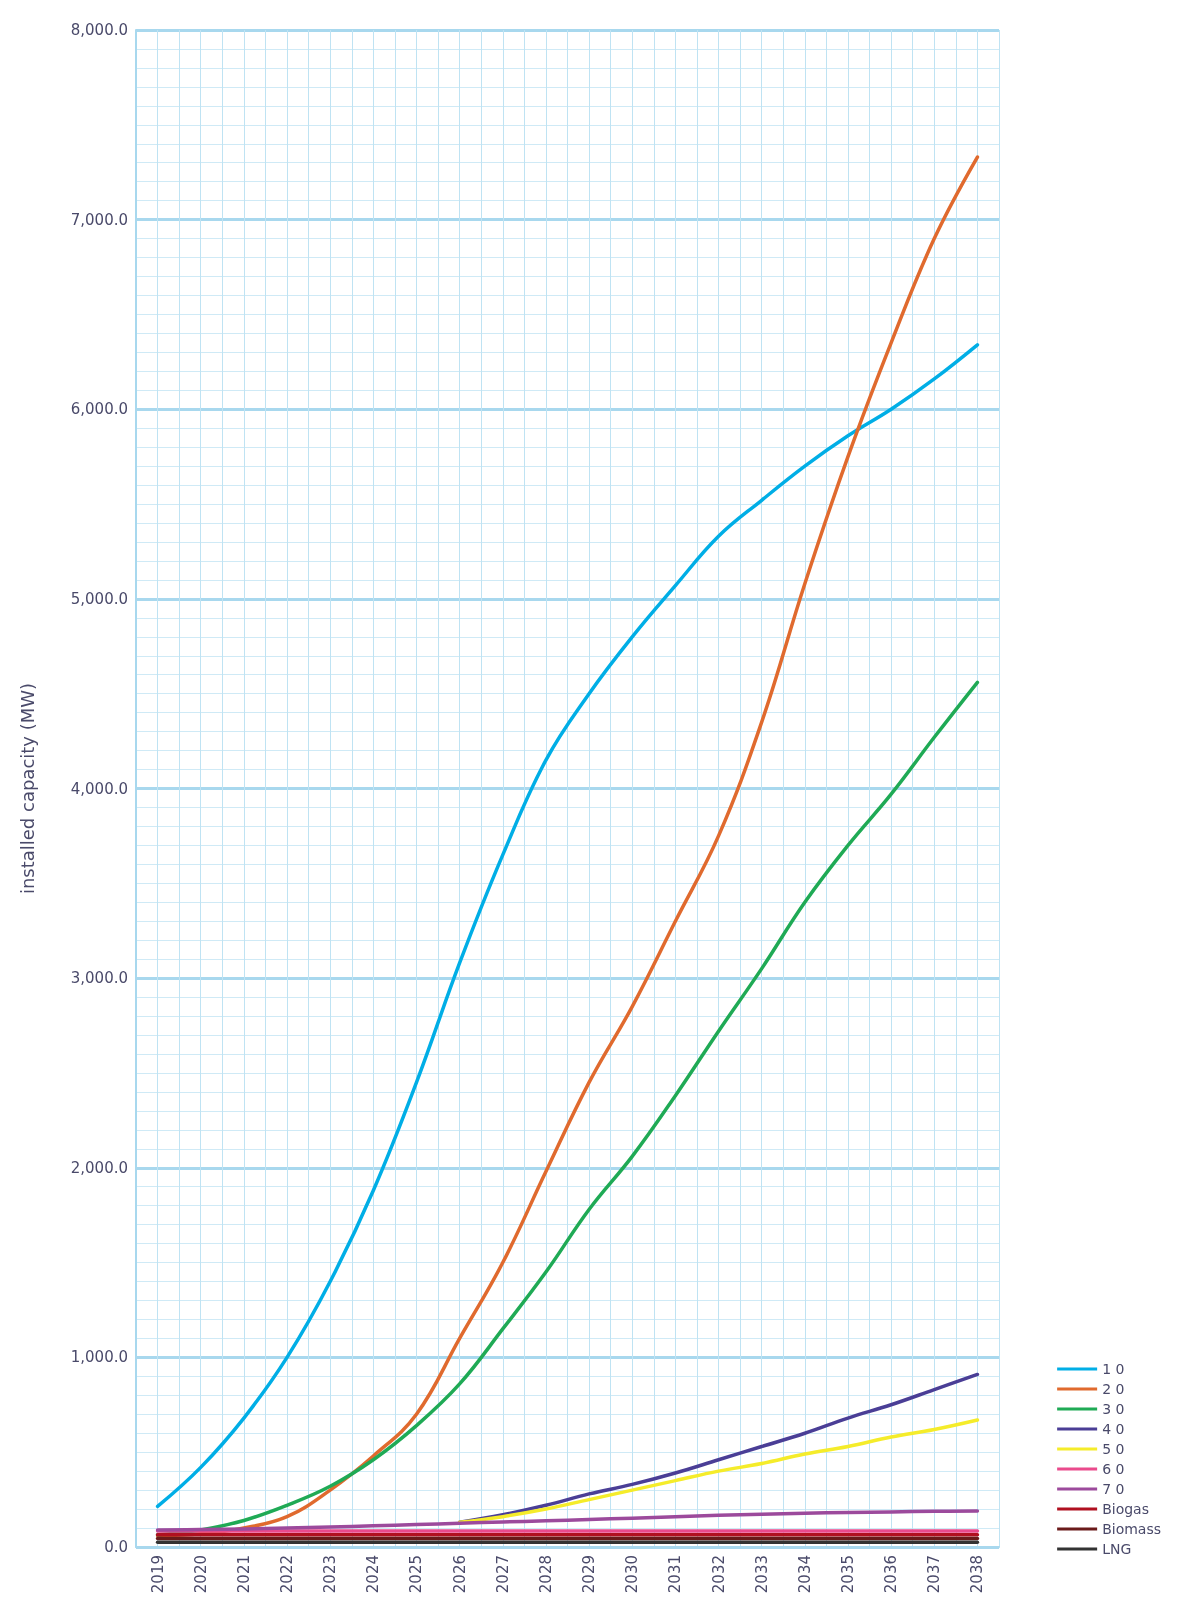  I want to click on x-tick-label: 2028, so click(545, 1574).